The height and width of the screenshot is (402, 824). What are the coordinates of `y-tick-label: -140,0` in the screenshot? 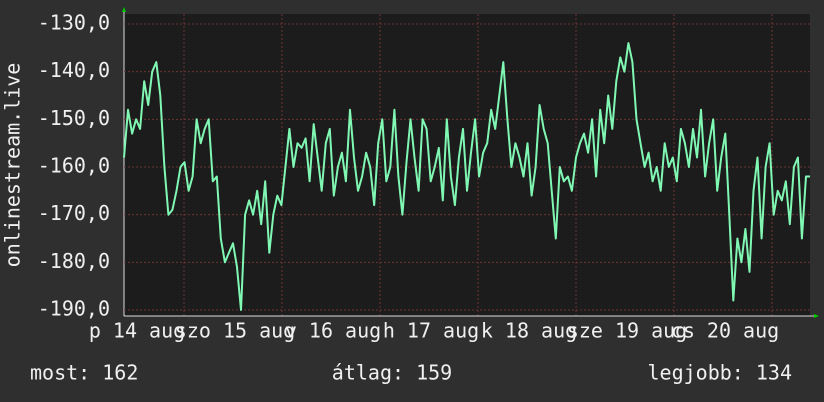 It's located at (74, 70).